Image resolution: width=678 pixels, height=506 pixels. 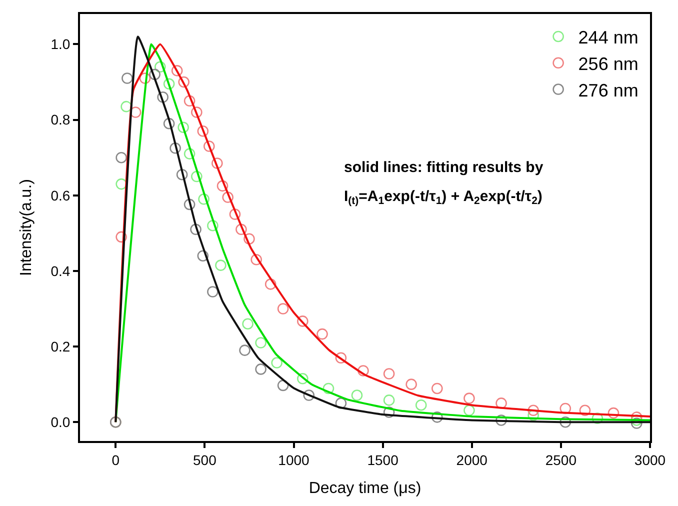 I want to click on y-tick-label: 0.4, so click(x=60, y=270).